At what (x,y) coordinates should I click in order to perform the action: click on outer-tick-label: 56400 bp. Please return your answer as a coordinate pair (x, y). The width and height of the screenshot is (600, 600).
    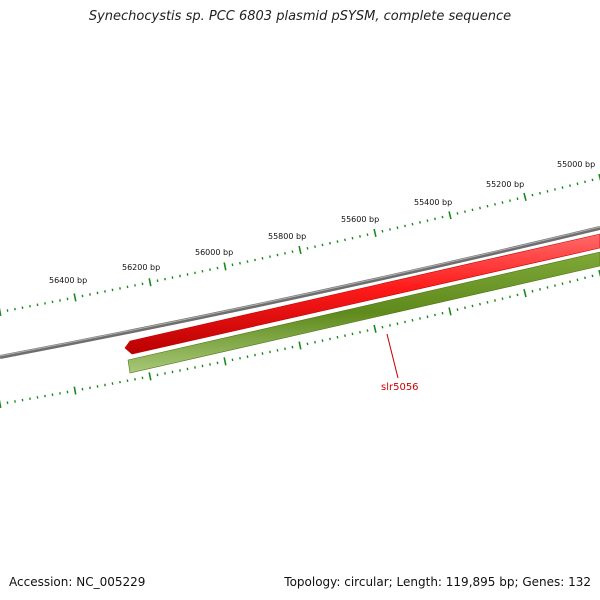
    Looking at the image, I should click on (68, 280).